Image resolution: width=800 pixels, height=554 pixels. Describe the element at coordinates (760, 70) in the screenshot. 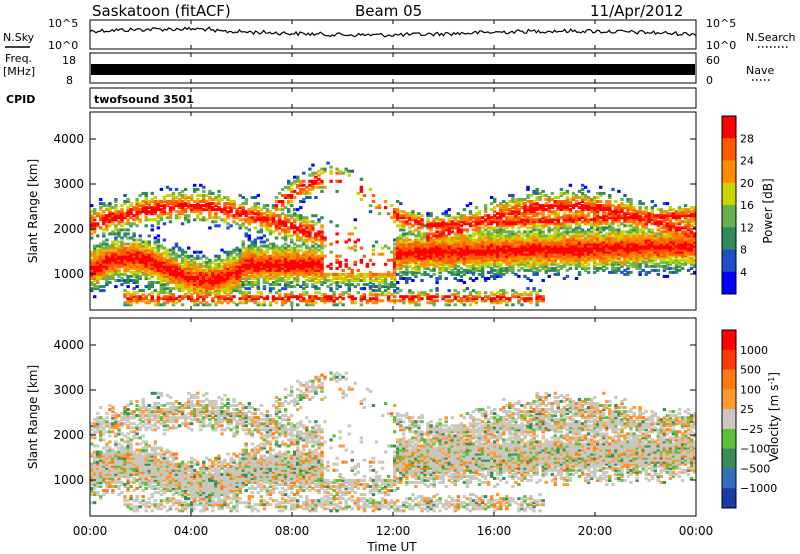

I see `nave-label: Nave` at that location.